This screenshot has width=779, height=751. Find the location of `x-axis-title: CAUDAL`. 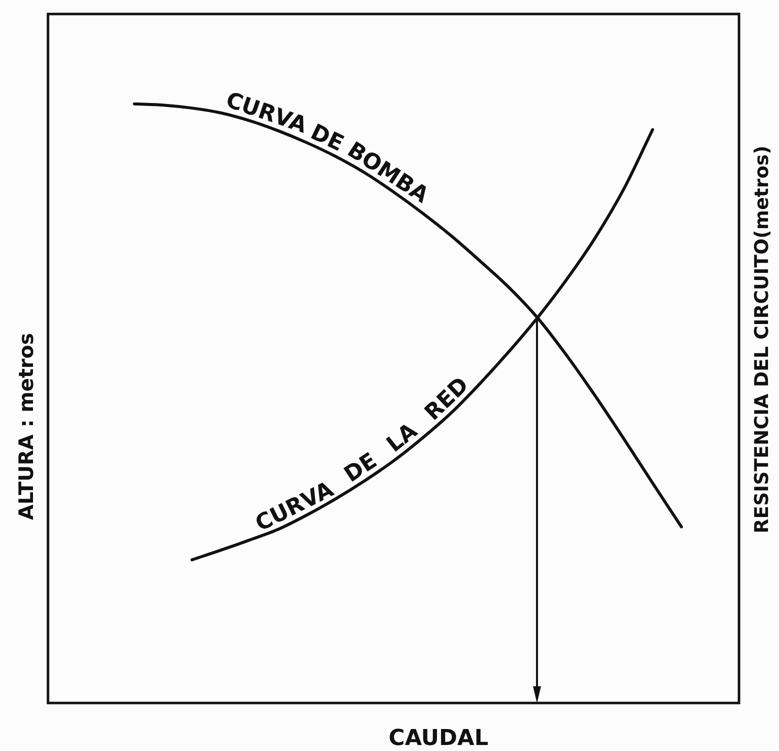

x-axis-title: CAUDAL is located at coordinates (438, 738).